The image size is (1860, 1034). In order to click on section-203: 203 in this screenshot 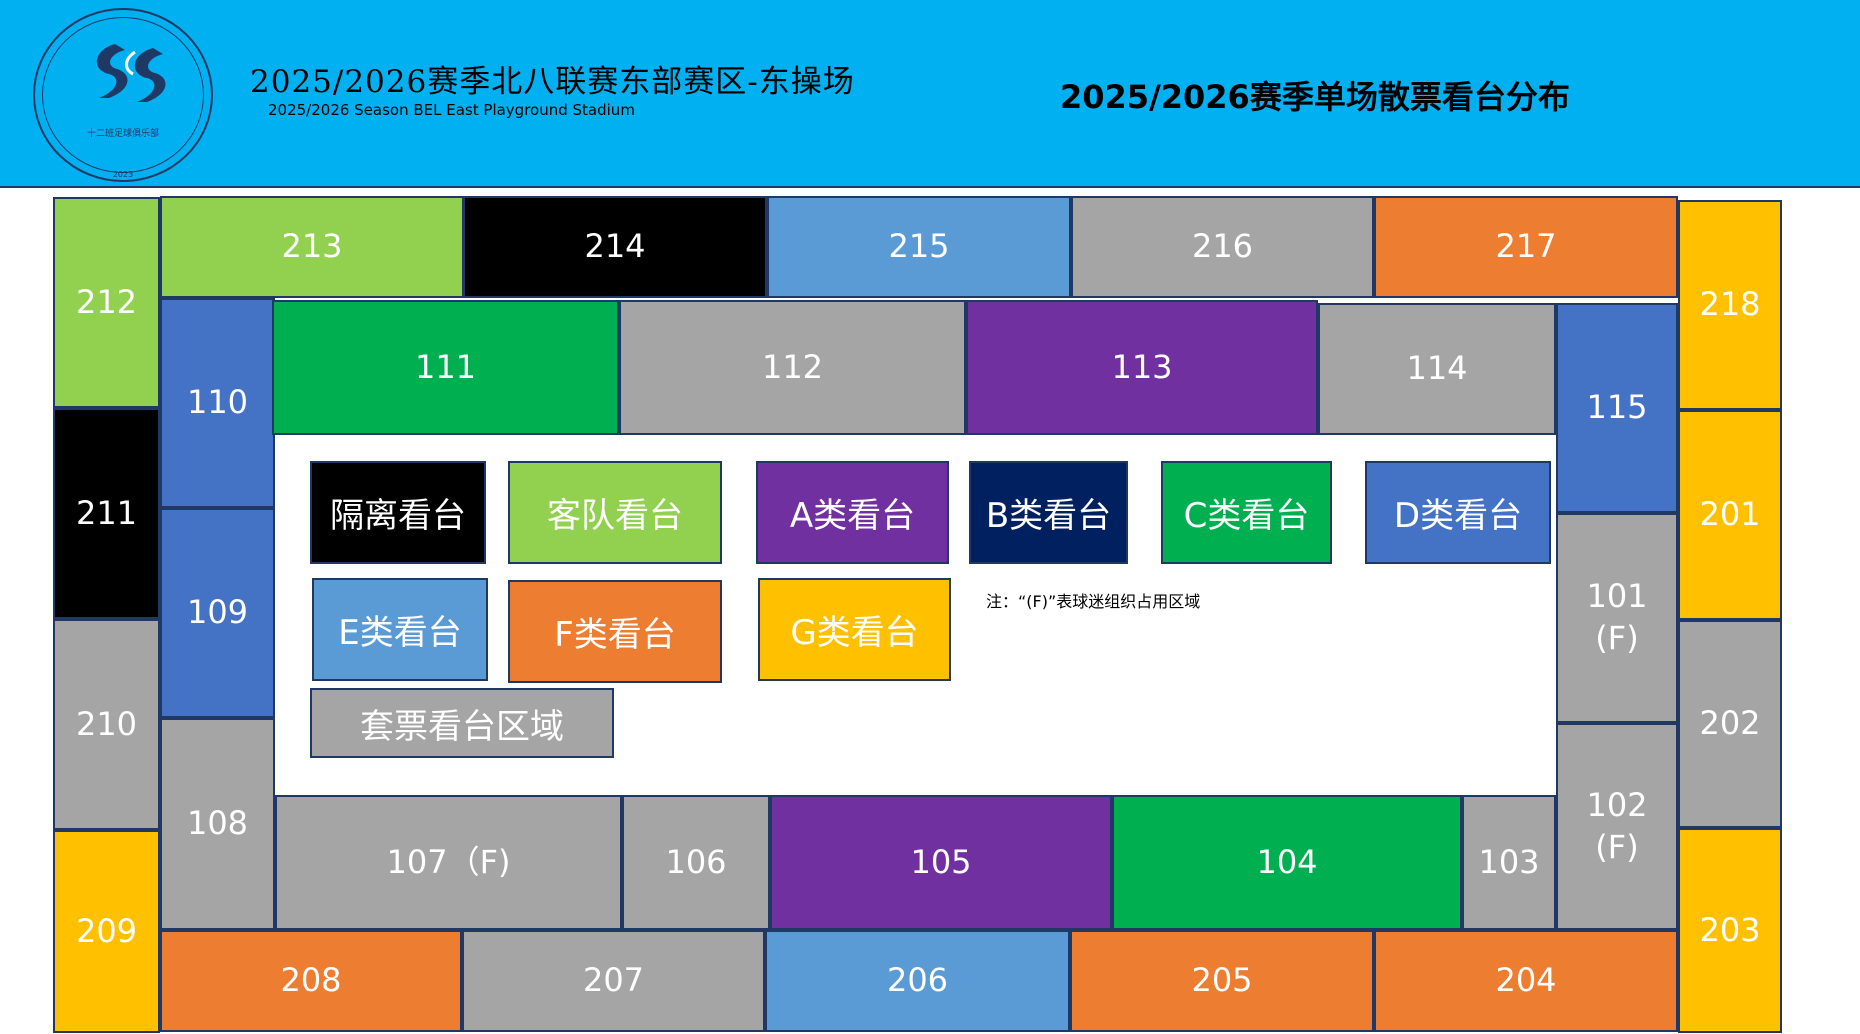, I will do `click(1730, 930)`.